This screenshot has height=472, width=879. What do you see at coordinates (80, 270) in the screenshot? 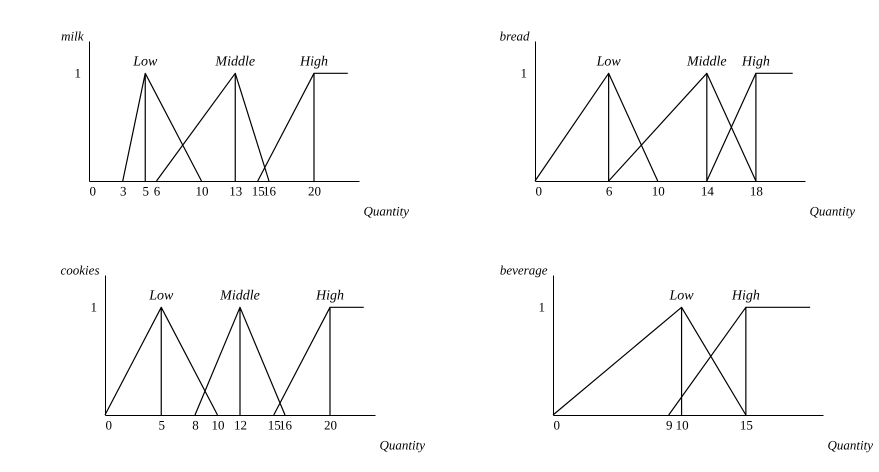
I see `y-axis-title: cookies` at bounding box center [80, 270].